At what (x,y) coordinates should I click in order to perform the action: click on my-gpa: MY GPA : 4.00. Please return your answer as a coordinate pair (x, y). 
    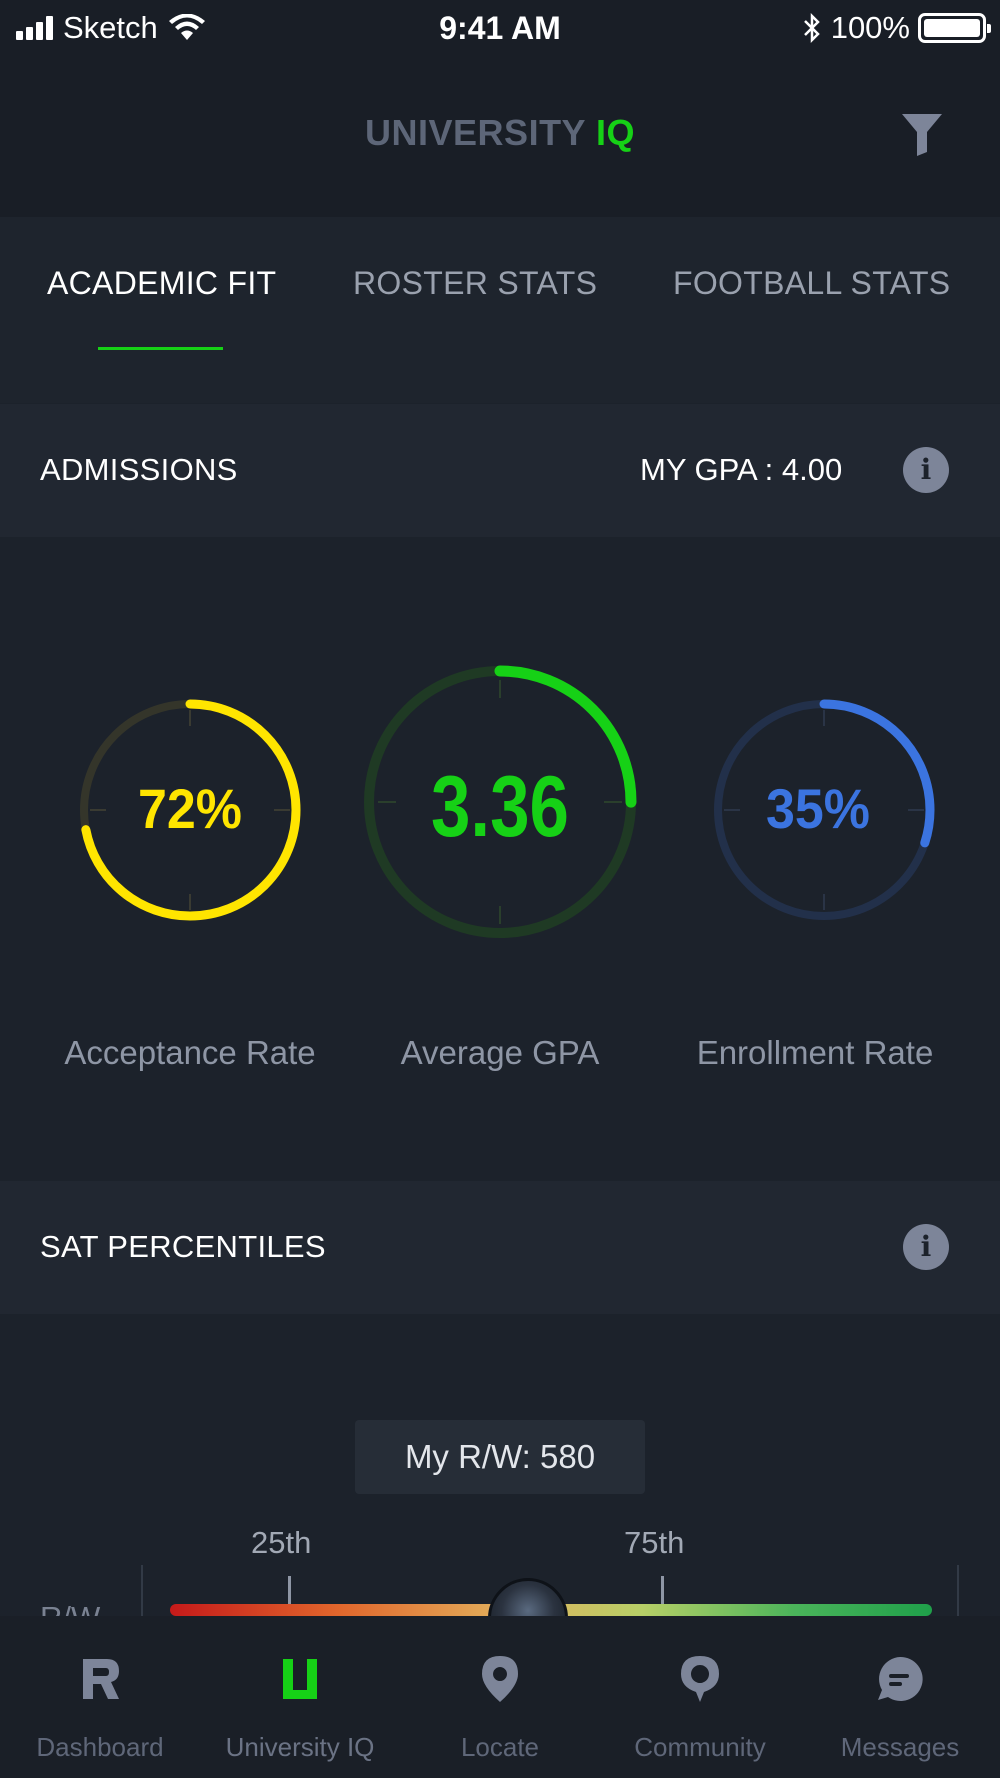
    Looking at the image, I should click on (741, 469).